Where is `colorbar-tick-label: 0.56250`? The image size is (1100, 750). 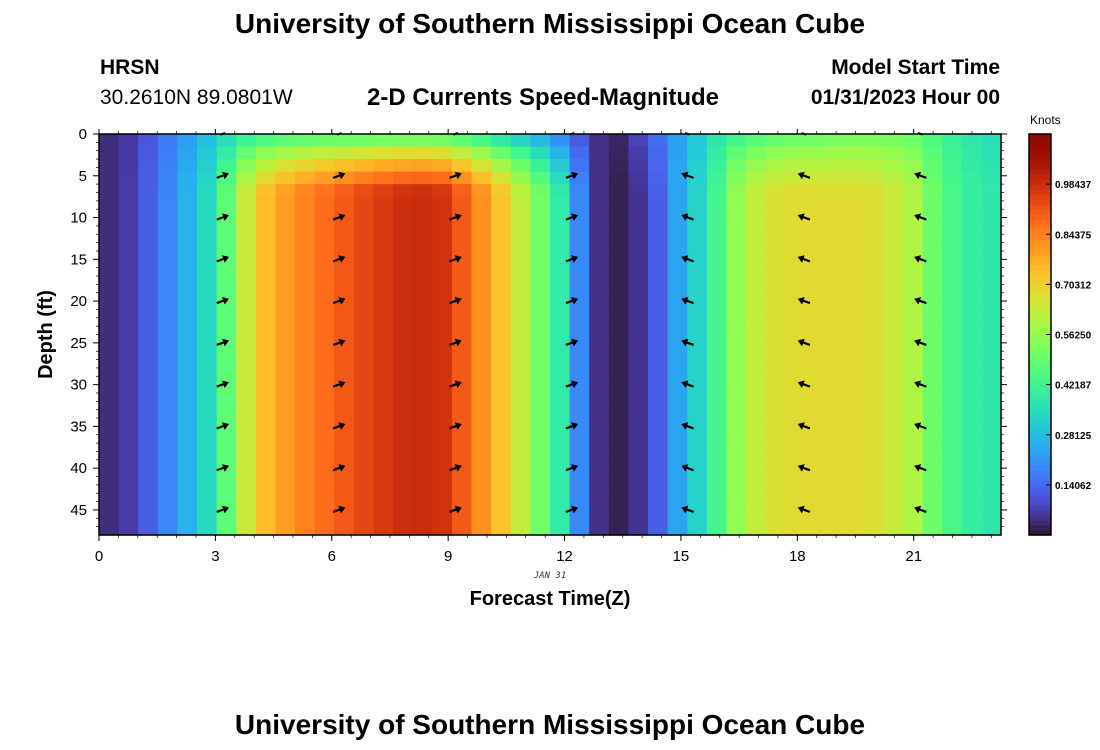 colorbar-tick-label: 0.56250 is located at coordinates (1073, 336).